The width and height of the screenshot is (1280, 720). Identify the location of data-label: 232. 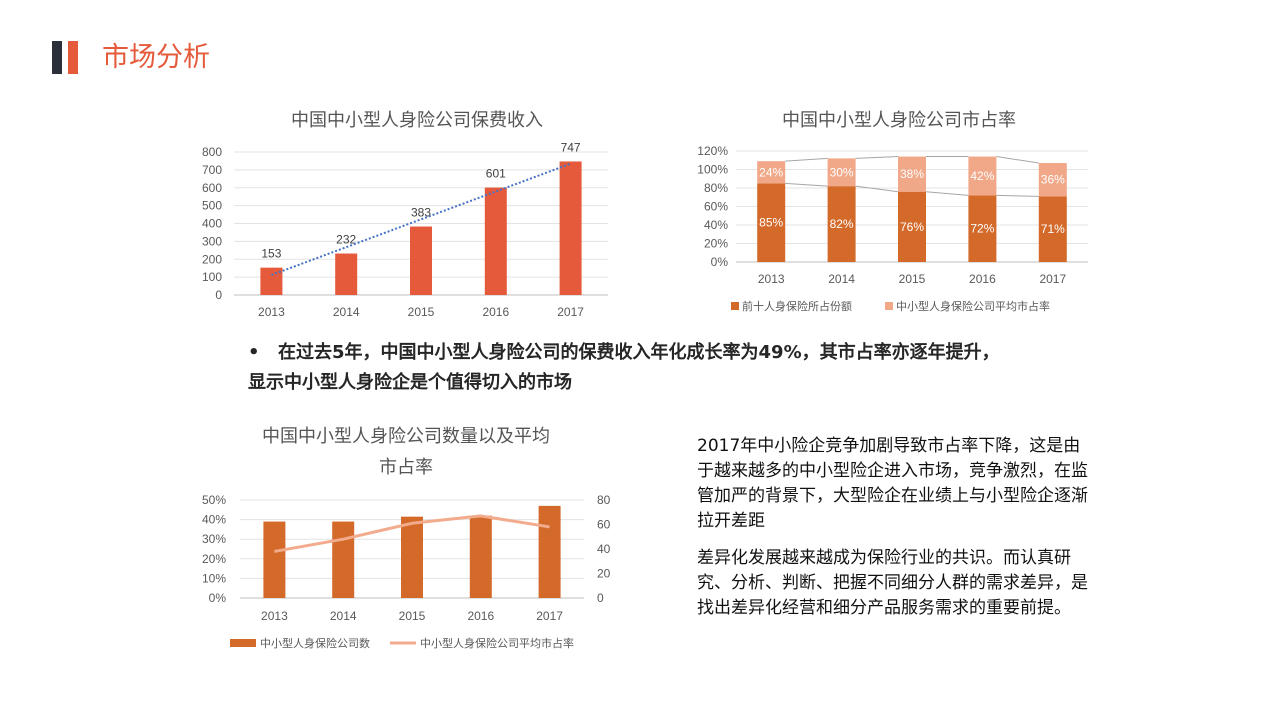
(346, 240).